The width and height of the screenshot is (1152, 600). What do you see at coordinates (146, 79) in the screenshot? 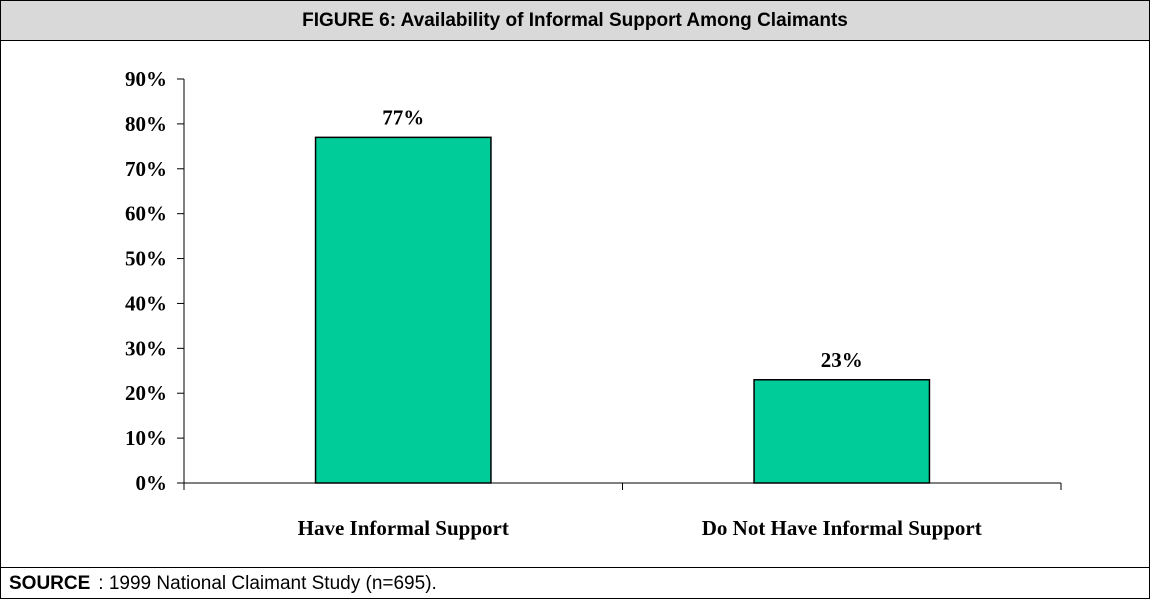
I see `y-tick-label: 90%` at bounding box center [146, 79].